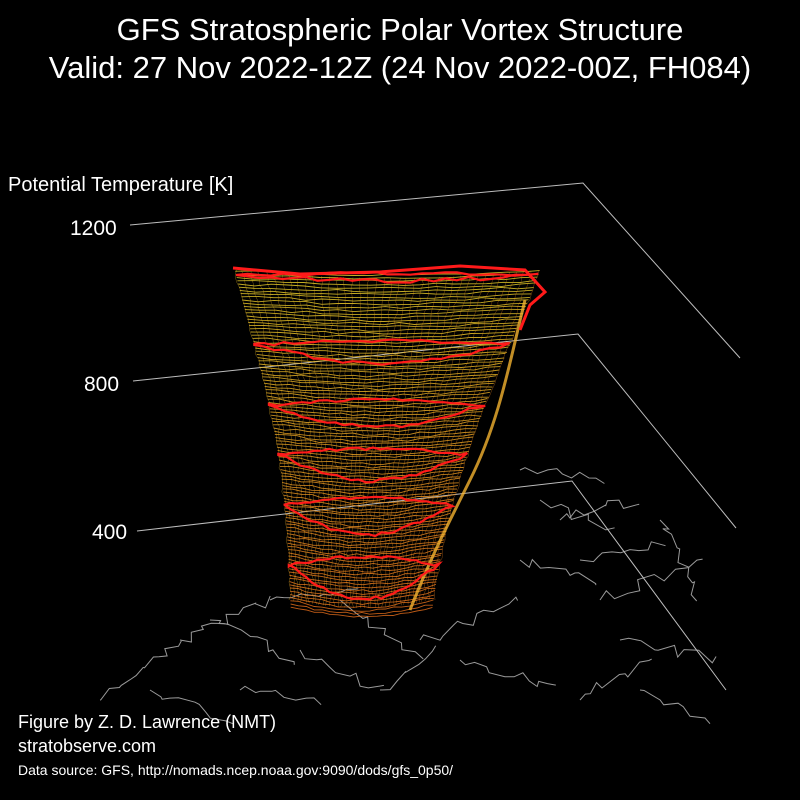 The height and width of the screenshot is (800, 800). What do you see at coordinates (102, 384) in the screenshot?
I see `z-tick-label: 800` at bounding box center [102, 384].